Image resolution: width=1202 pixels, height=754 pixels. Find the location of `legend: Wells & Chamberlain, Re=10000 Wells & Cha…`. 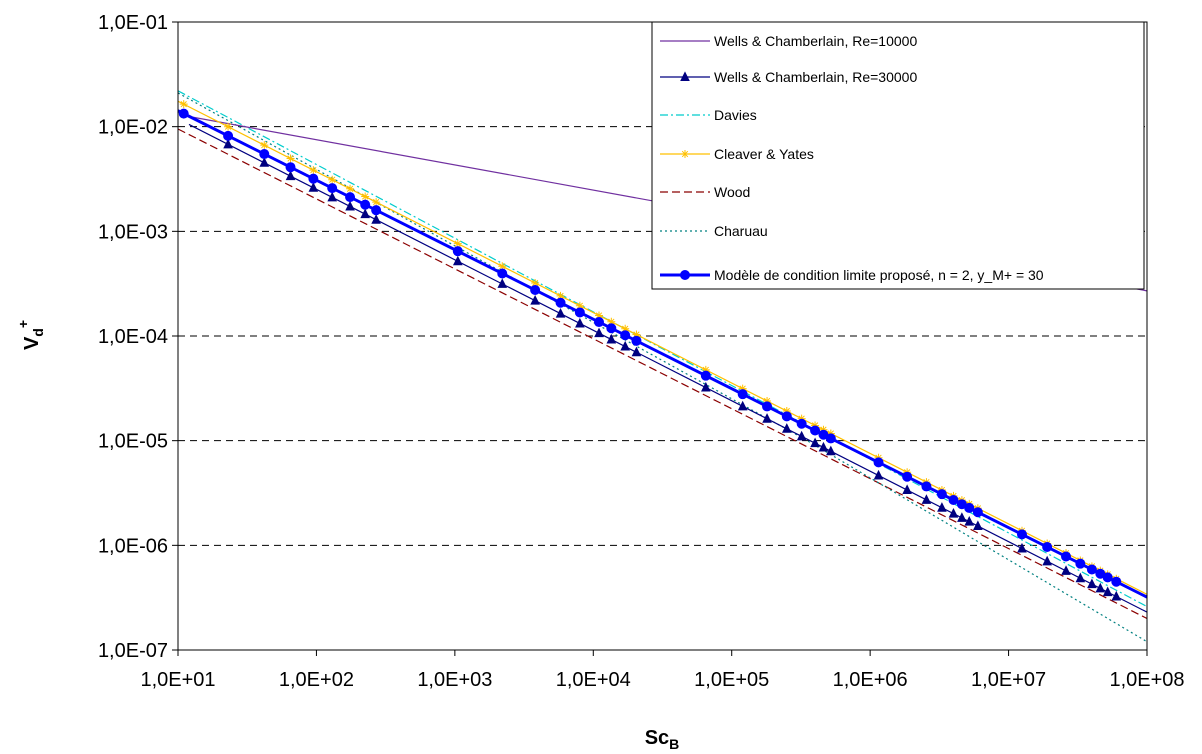

legend: Wells & Chamberlain, Re=10000 Wells & Cha… is located at coordinates (898, 155).